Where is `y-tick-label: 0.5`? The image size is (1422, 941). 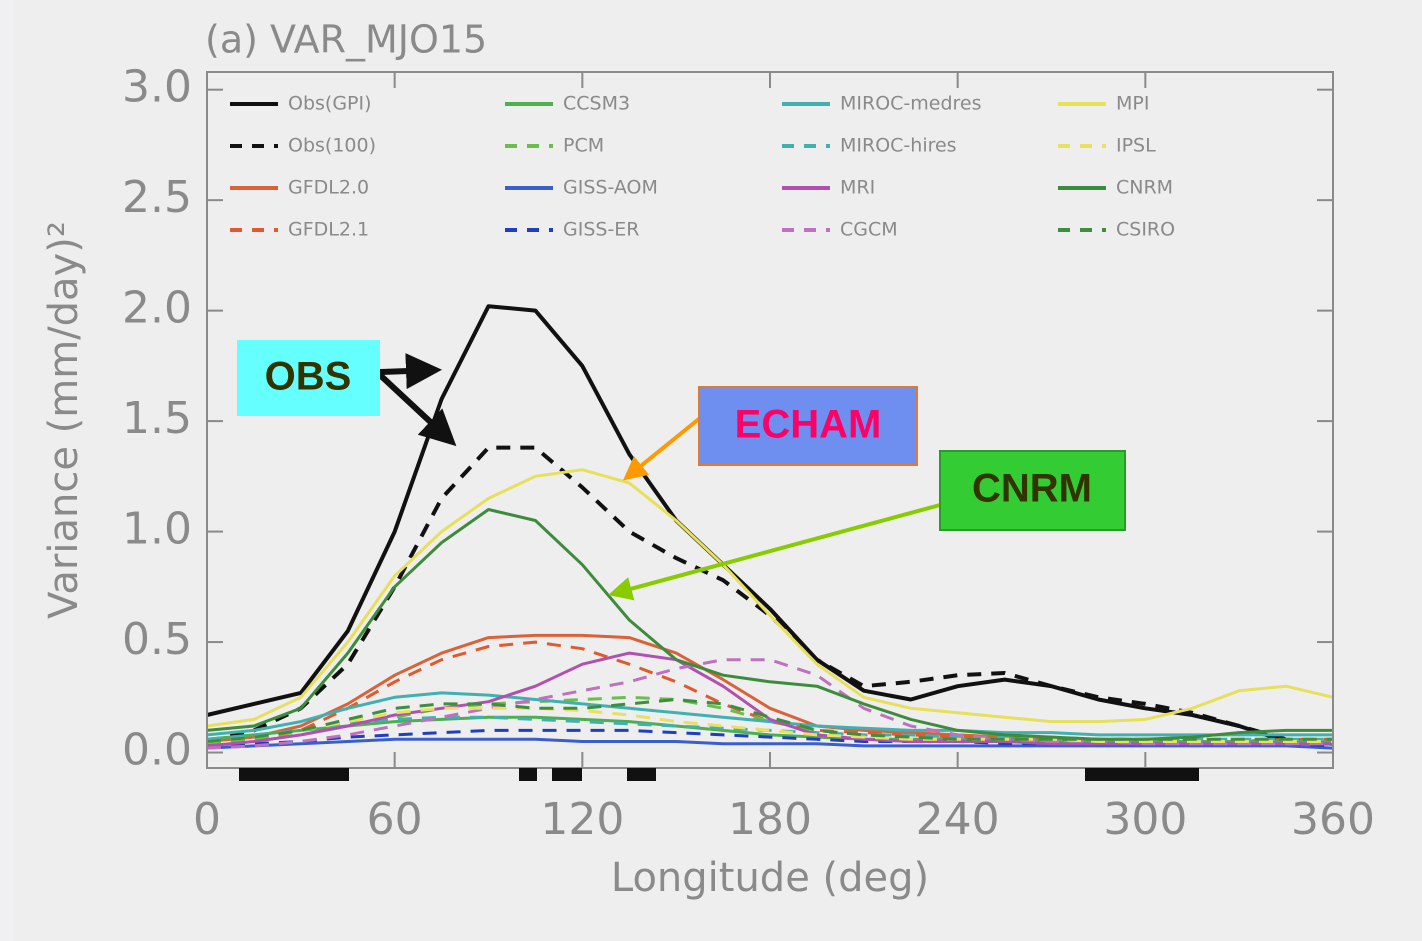
y-tick-label: 0.5 is located at coordinates (157, 639).